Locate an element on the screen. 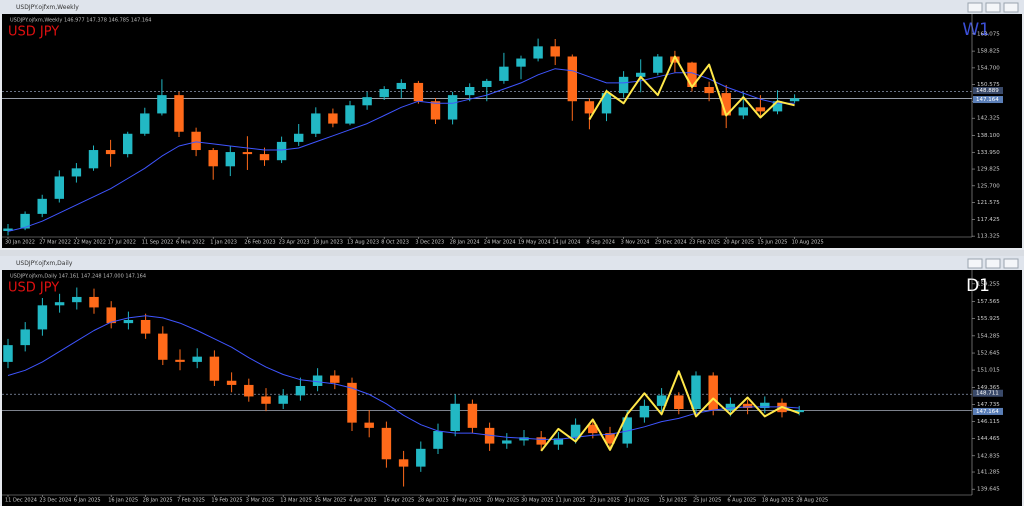 The height and width of the screenshot is (506, 1024). y-tick-label: 149.365 is located at coordinates (988, 388).